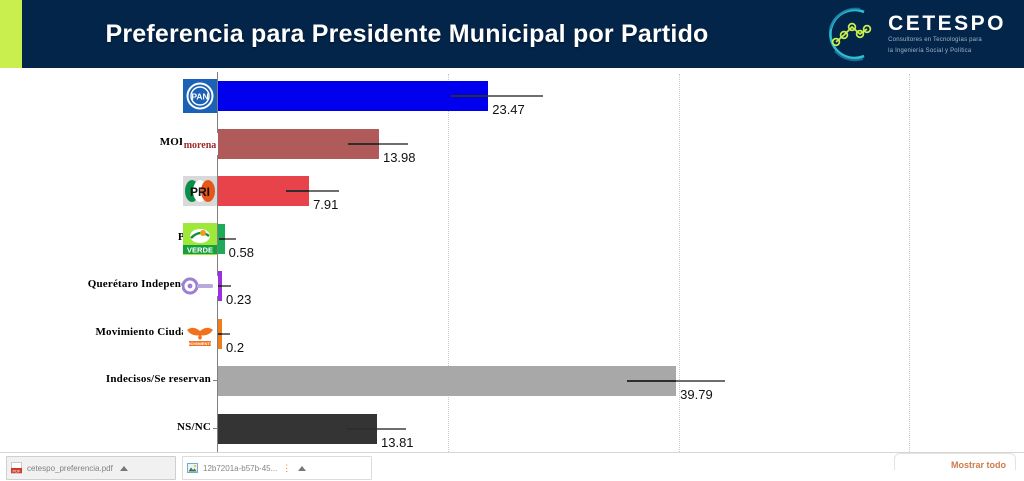 The width and height of the screenshot is (1024, 481). I want to click on svg-text: PAN, so click(199, 97).